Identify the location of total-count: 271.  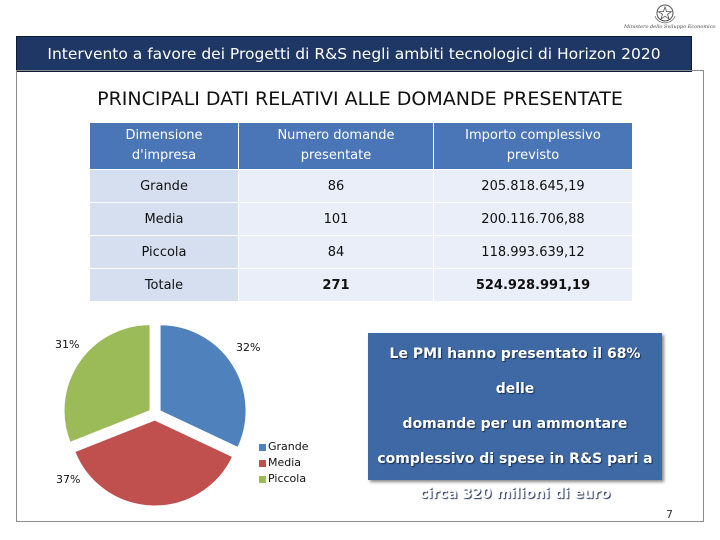
(336, 285).